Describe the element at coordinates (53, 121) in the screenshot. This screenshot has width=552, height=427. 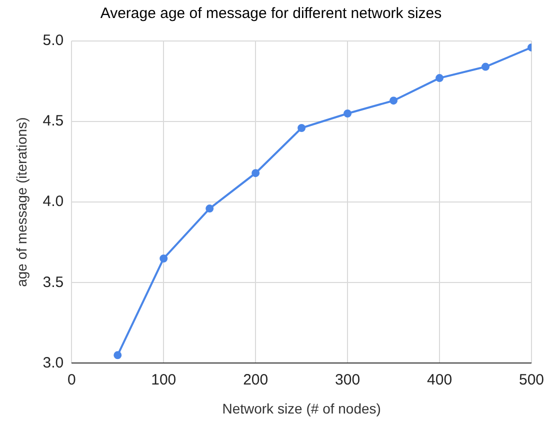
I see `y-tick-label: 4.5` at that location.